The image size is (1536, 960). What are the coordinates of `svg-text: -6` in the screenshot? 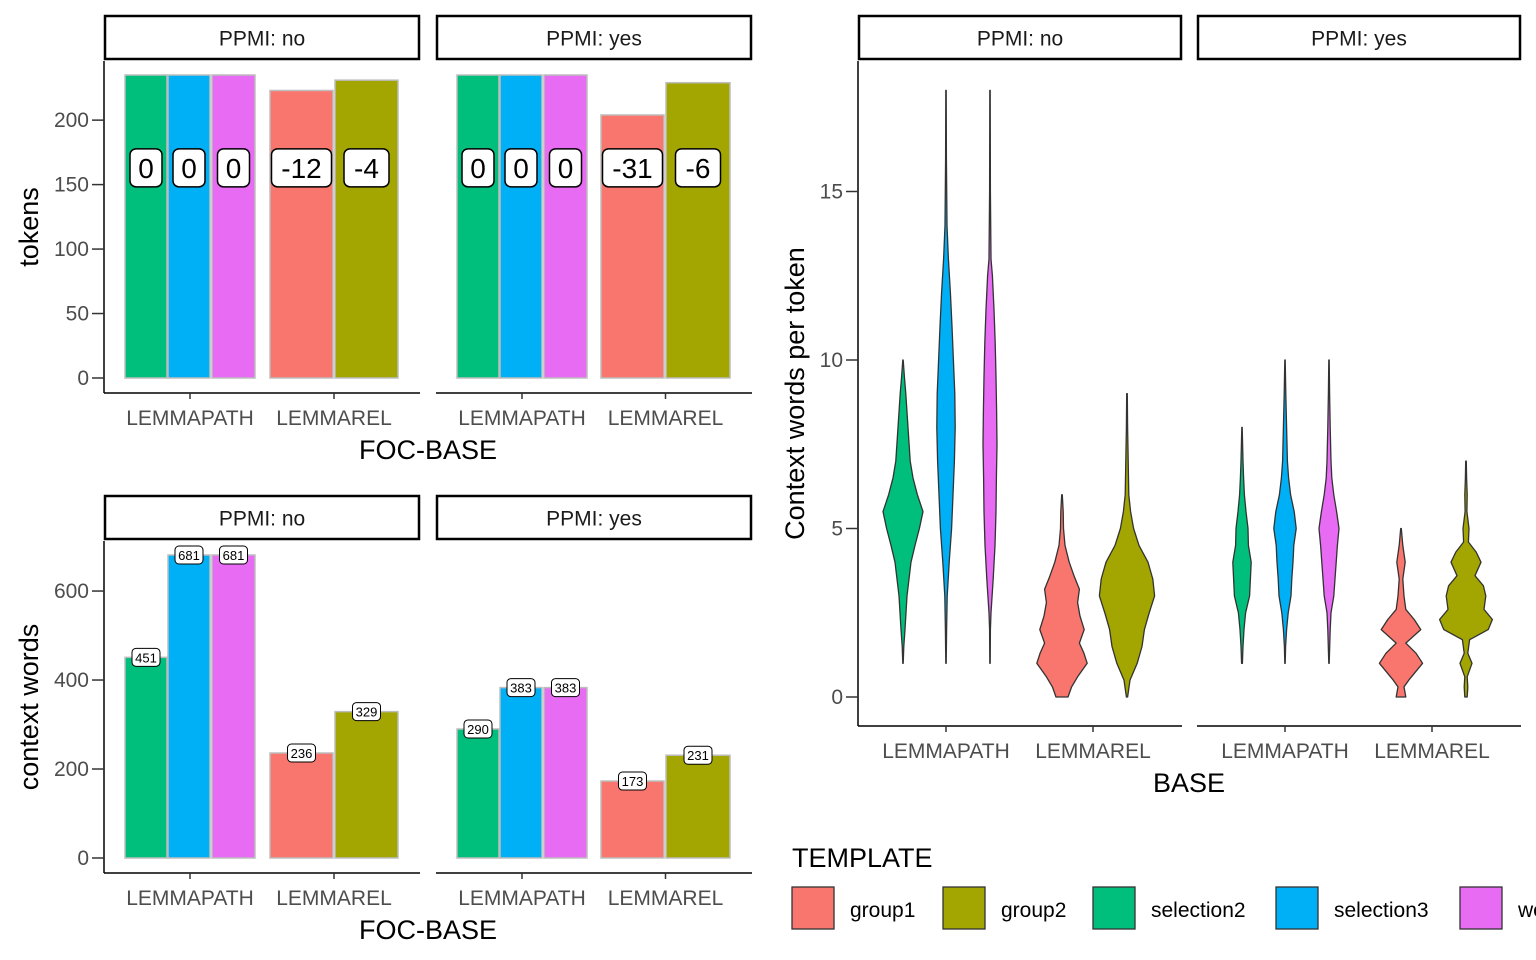 It's located at (698, 168).